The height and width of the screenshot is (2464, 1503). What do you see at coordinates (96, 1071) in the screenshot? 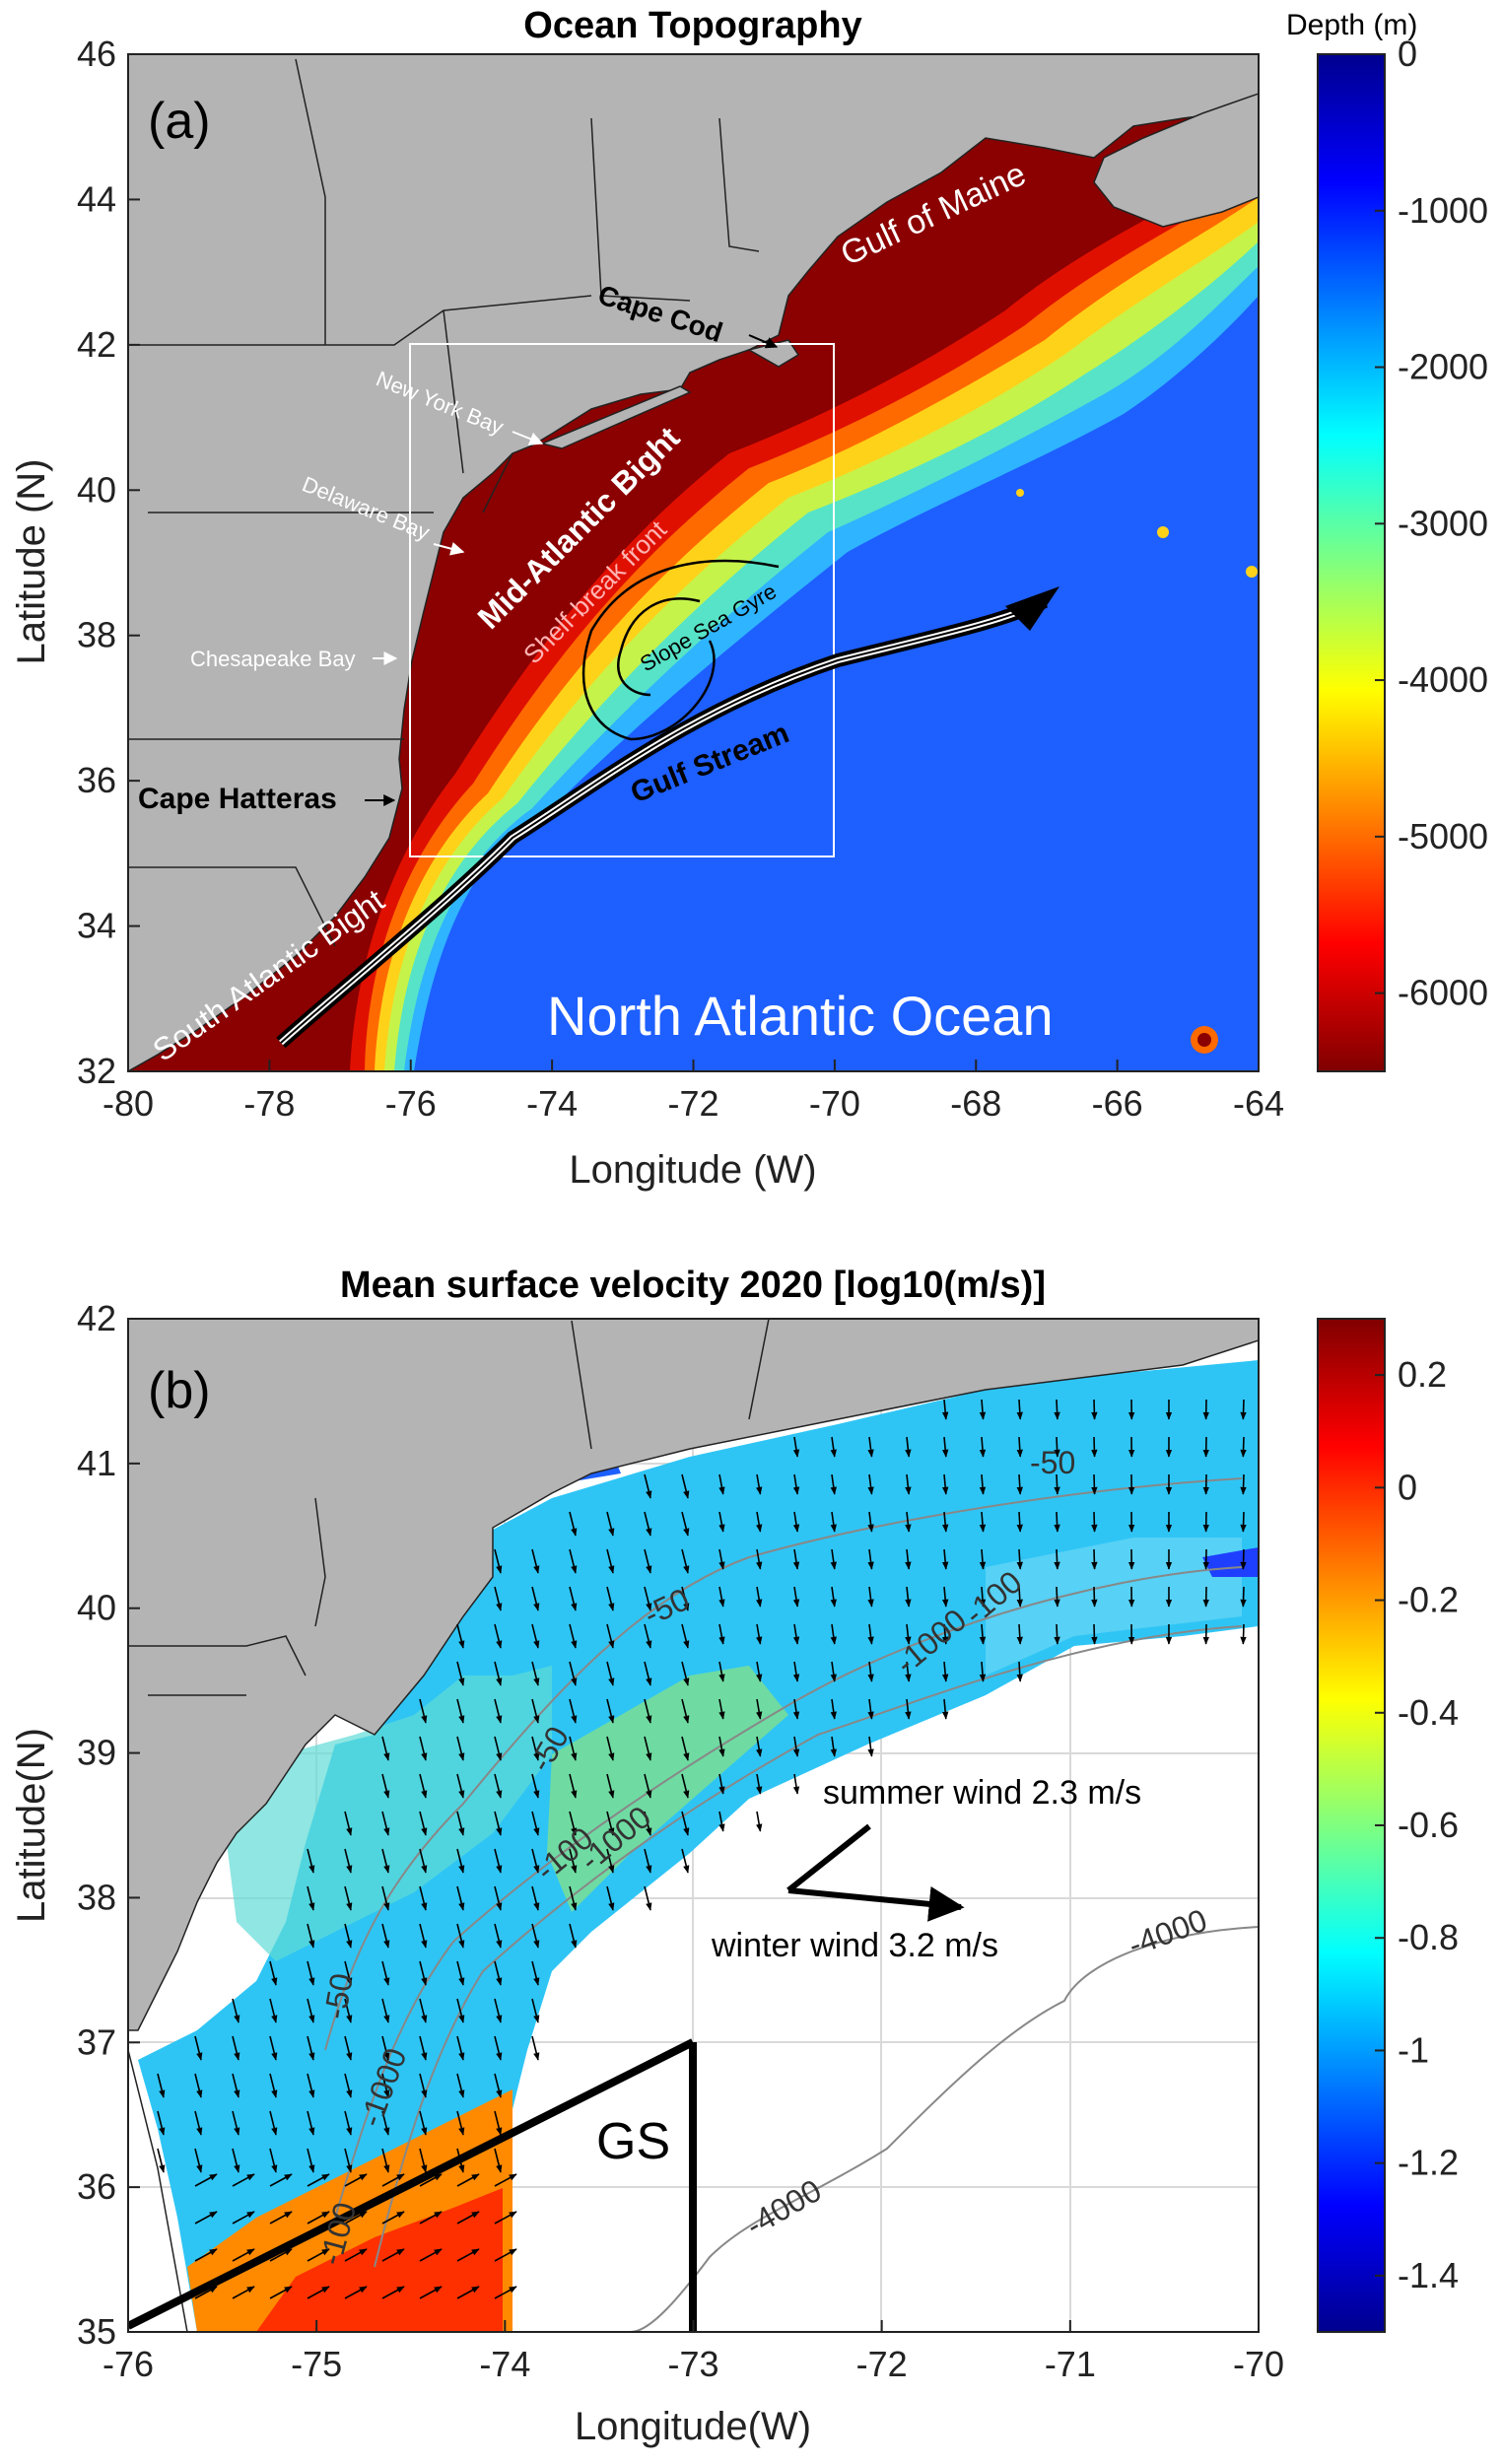
I see `y-tick-label: 32` at bounding box center [96, 1071].